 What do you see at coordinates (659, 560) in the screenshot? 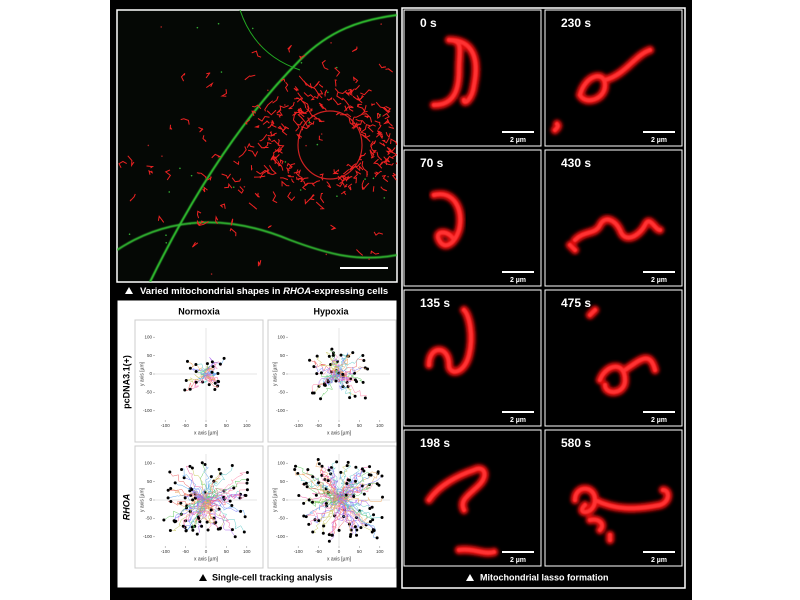
I see `scale-label: 2 µm` at bounding box center [659, 560].